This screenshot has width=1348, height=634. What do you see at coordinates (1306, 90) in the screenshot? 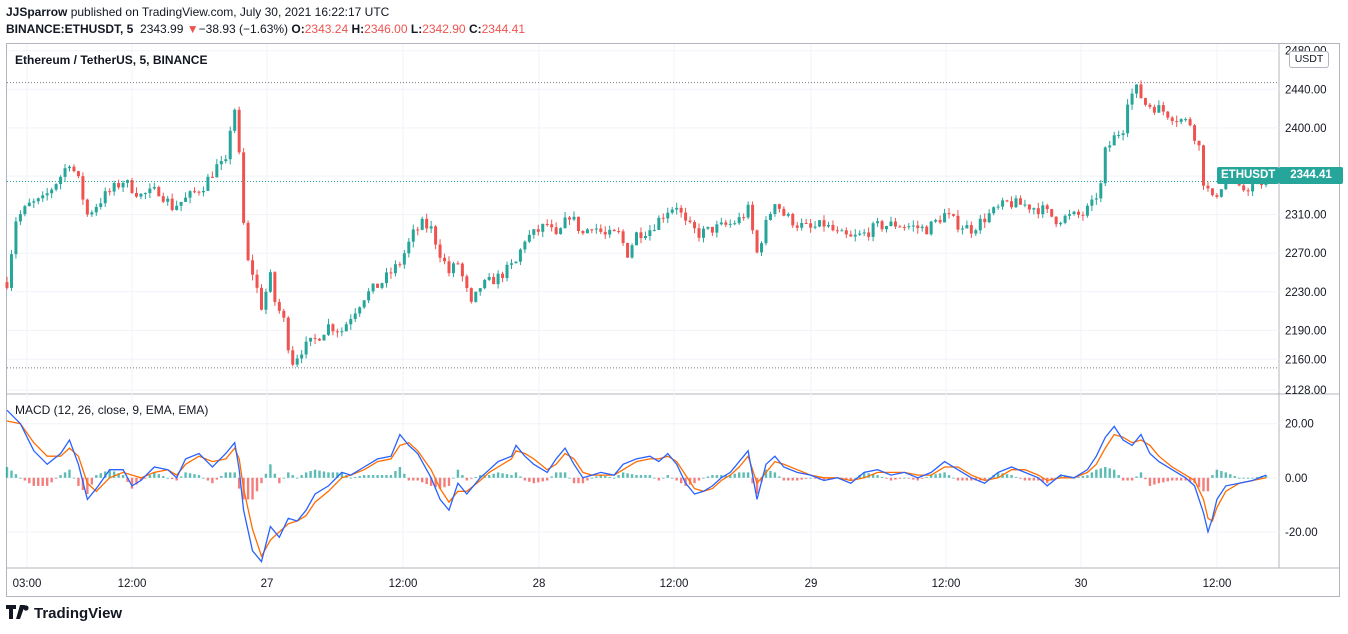
I see `price-axis-label: 2440.00` at bounding box center [1306, 90].